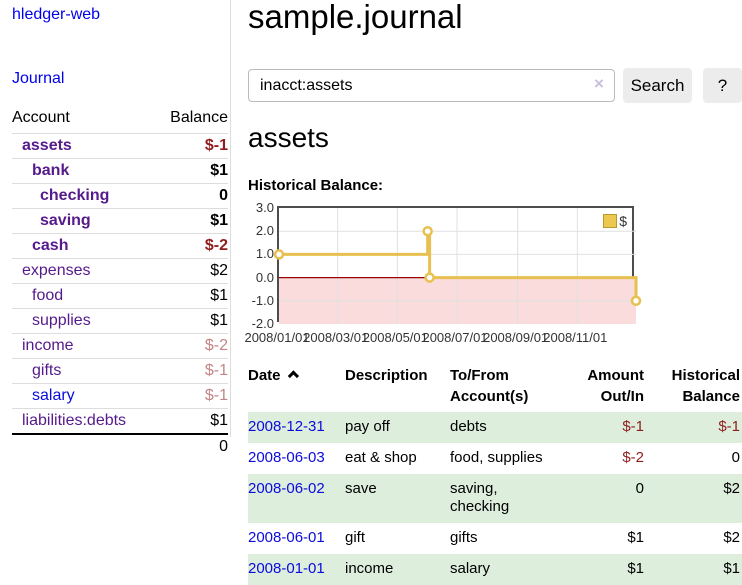 The image size is (742, 585). Describe the element at coordinates (47, 370) in the screenshot. I see `account-link-gifts: gifts` at that location.